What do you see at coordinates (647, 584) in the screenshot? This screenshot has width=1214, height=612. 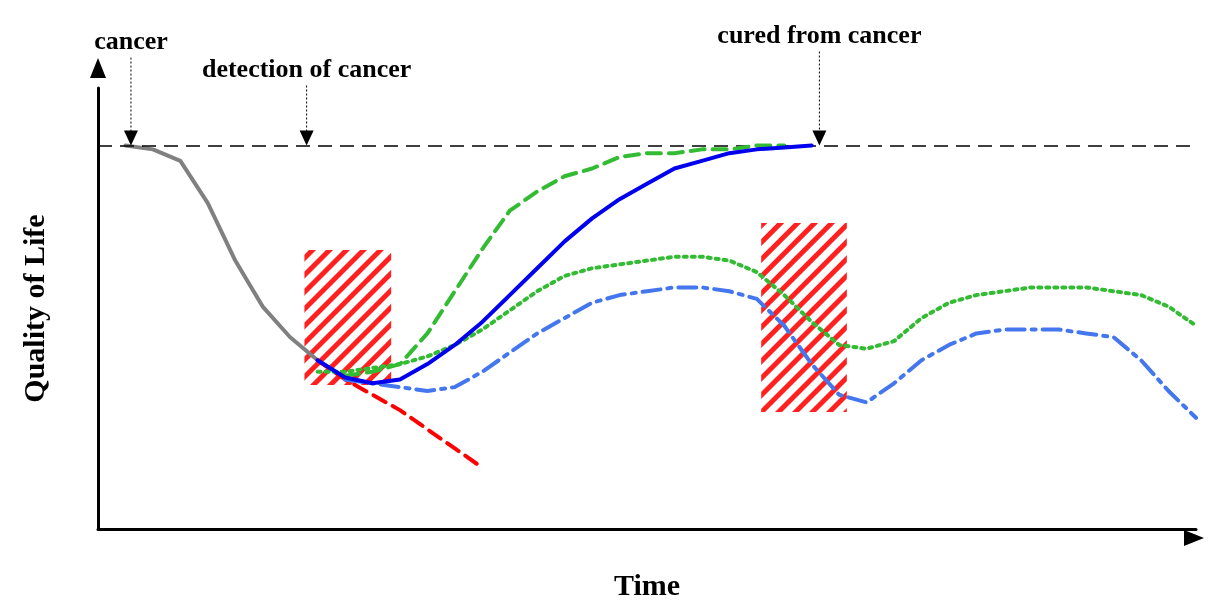 I see `x-axis-title: Time` at bounding box center [647, 584].